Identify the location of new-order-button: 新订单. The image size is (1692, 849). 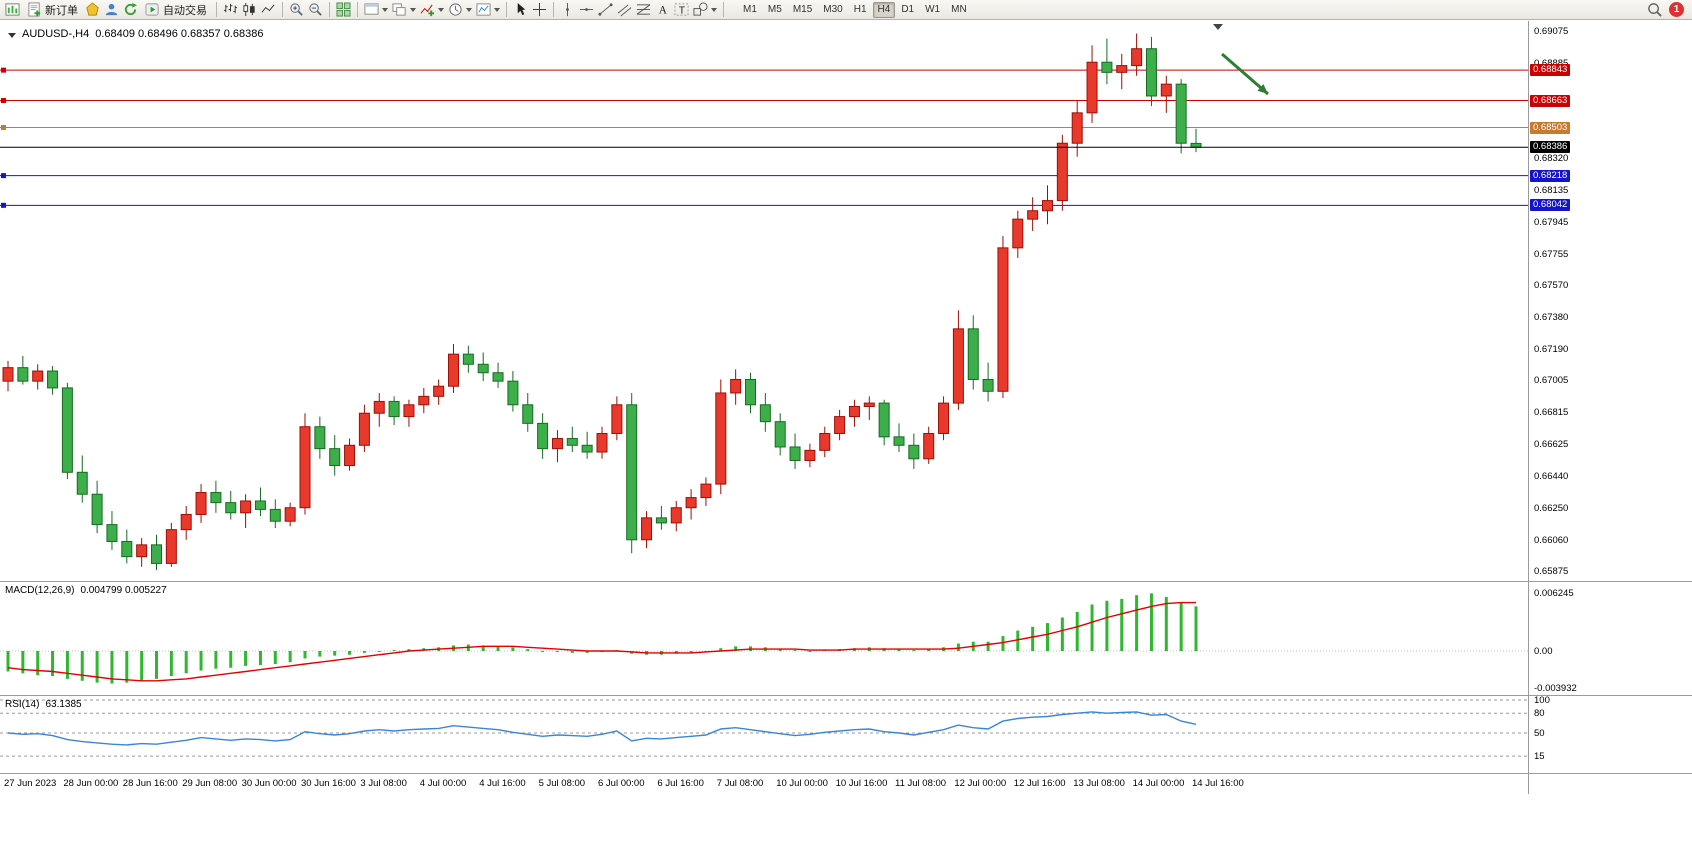
(52, 10).